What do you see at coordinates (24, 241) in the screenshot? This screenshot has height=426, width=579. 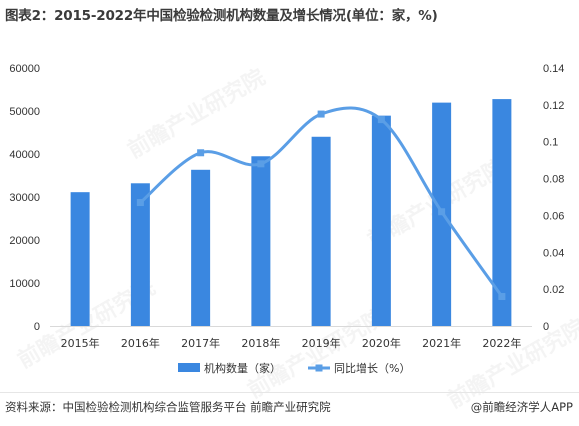 I see `left-tick-label: 20000` at bounding box center [24, 241].